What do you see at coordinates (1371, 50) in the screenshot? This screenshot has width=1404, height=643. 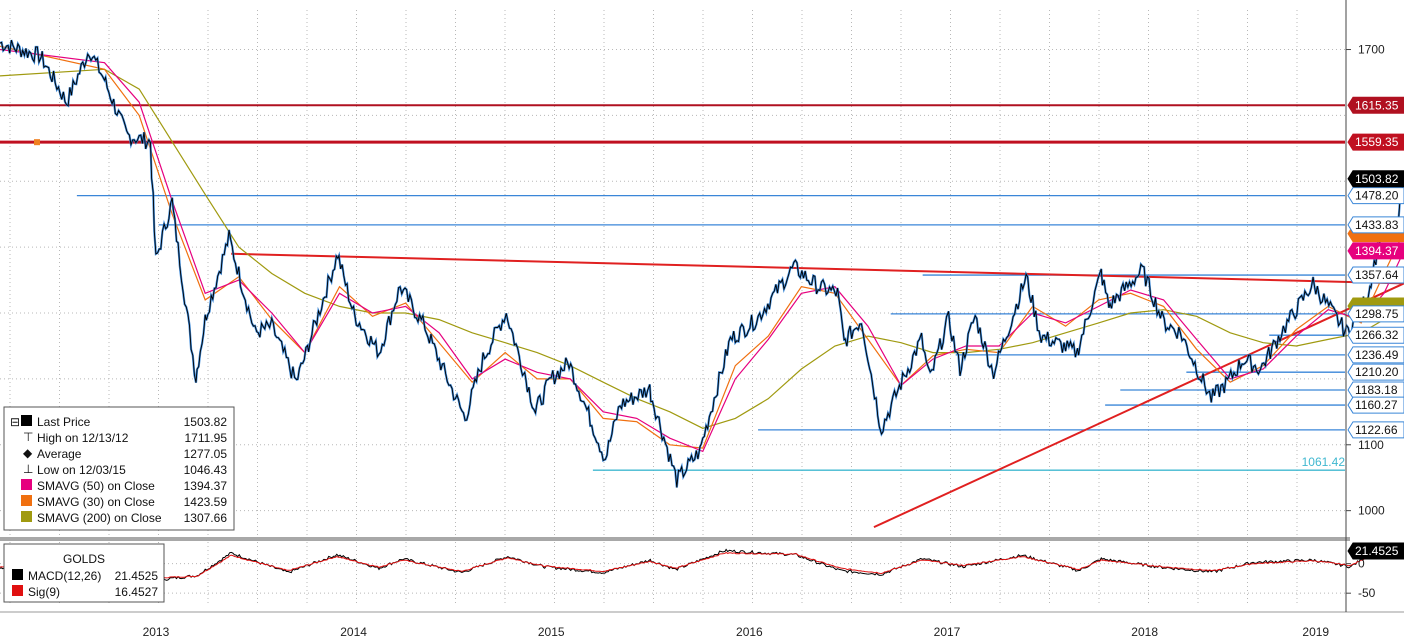 I see `y-tick-label: 1700` at bounding box center [1371, 50].